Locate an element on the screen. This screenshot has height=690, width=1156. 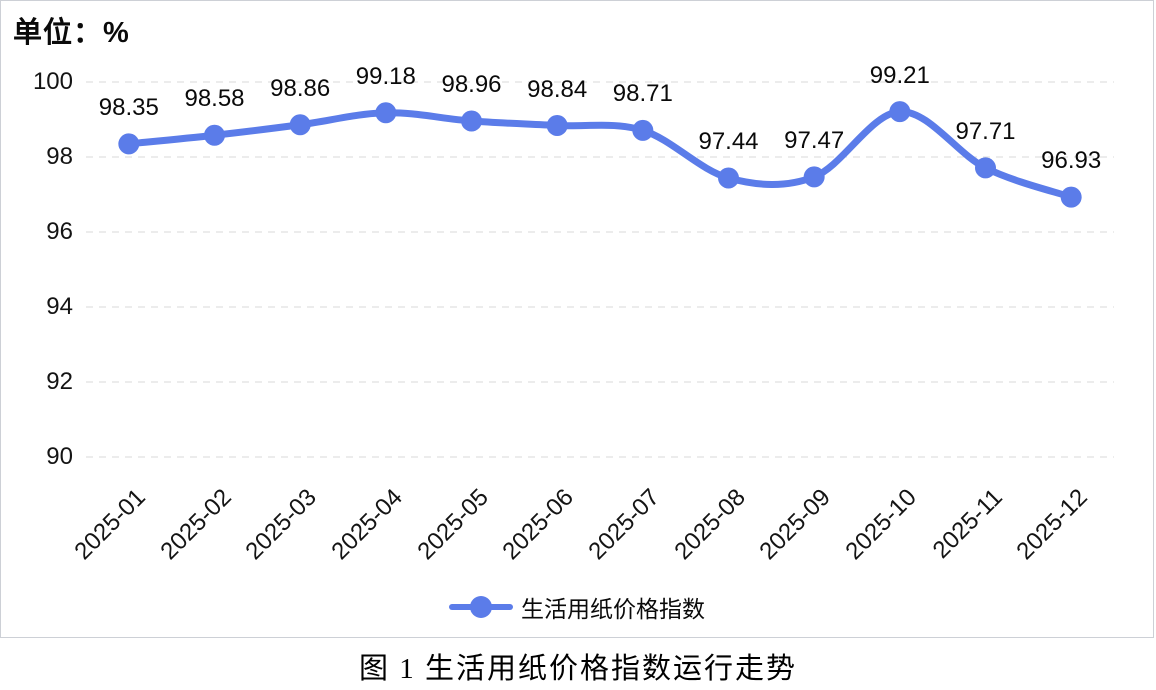
data-point-label: 97.71 is located at coordinates (985, 131).